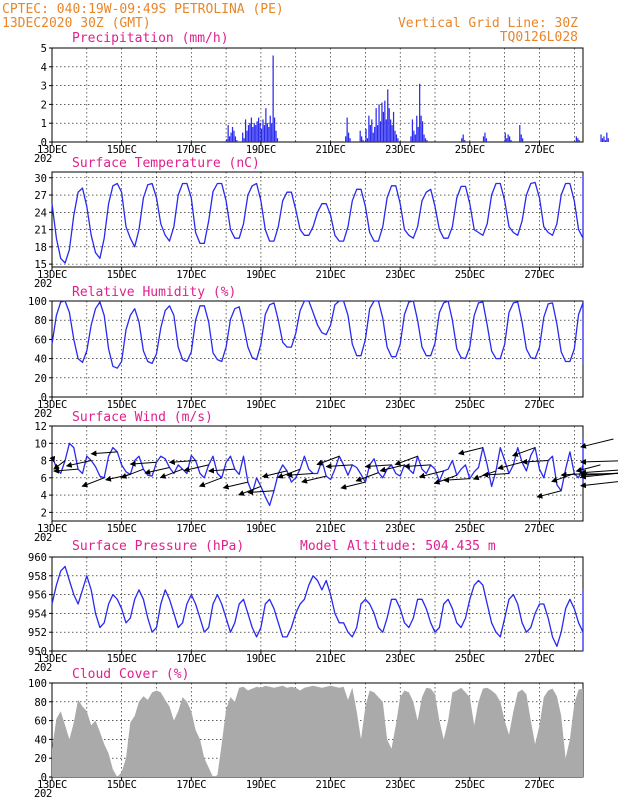 Image resolution: width=618 pixels, height=800 pixels. Describe the element at coordinates (122, 785) in the screenshot. I see `cloud-xtick-label: 15DEC` at that location.